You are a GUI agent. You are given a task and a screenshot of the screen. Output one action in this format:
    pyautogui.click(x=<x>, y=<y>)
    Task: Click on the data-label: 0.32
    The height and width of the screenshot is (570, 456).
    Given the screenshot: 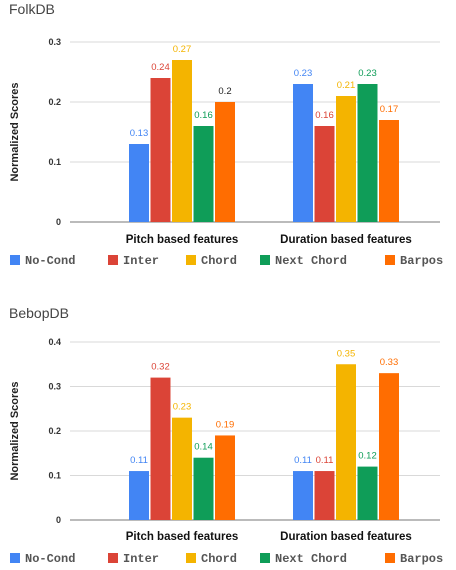 What is the action you would take?
    pyautogui.click(x=160, y=367)
    